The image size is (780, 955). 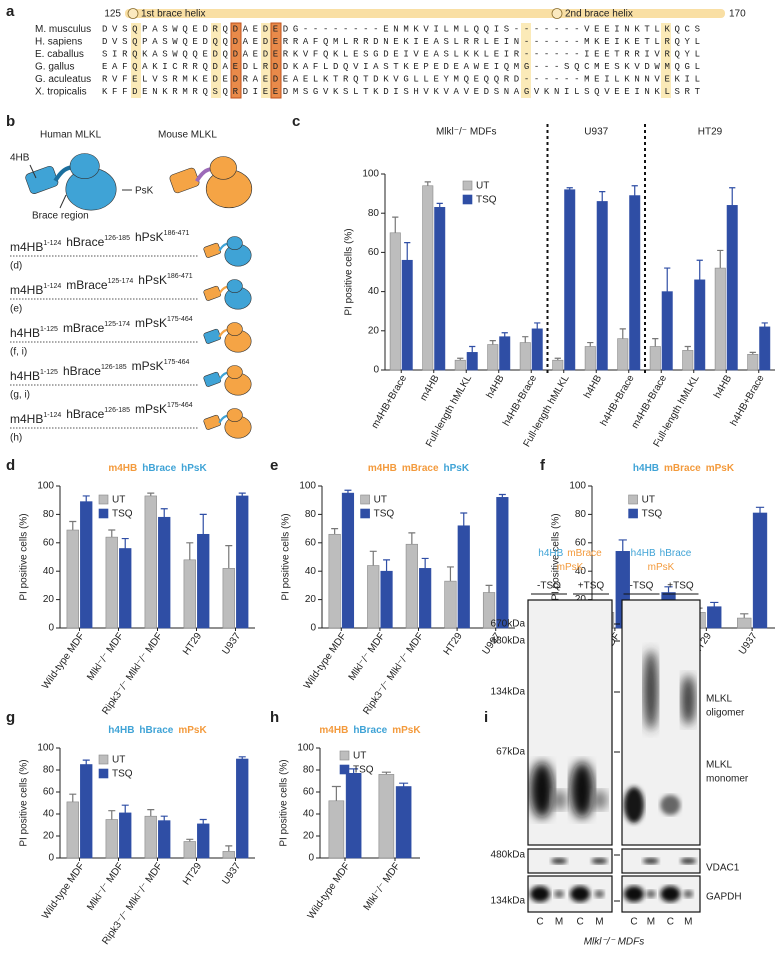 I want to click on group-label: Mlkl⁻/⁻ MDFs, so click(x=466, y=132).